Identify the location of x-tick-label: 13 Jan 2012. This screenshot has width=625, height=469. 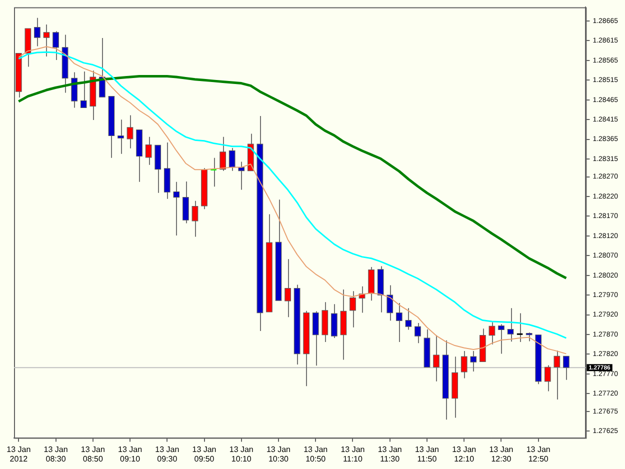
(18, 454).